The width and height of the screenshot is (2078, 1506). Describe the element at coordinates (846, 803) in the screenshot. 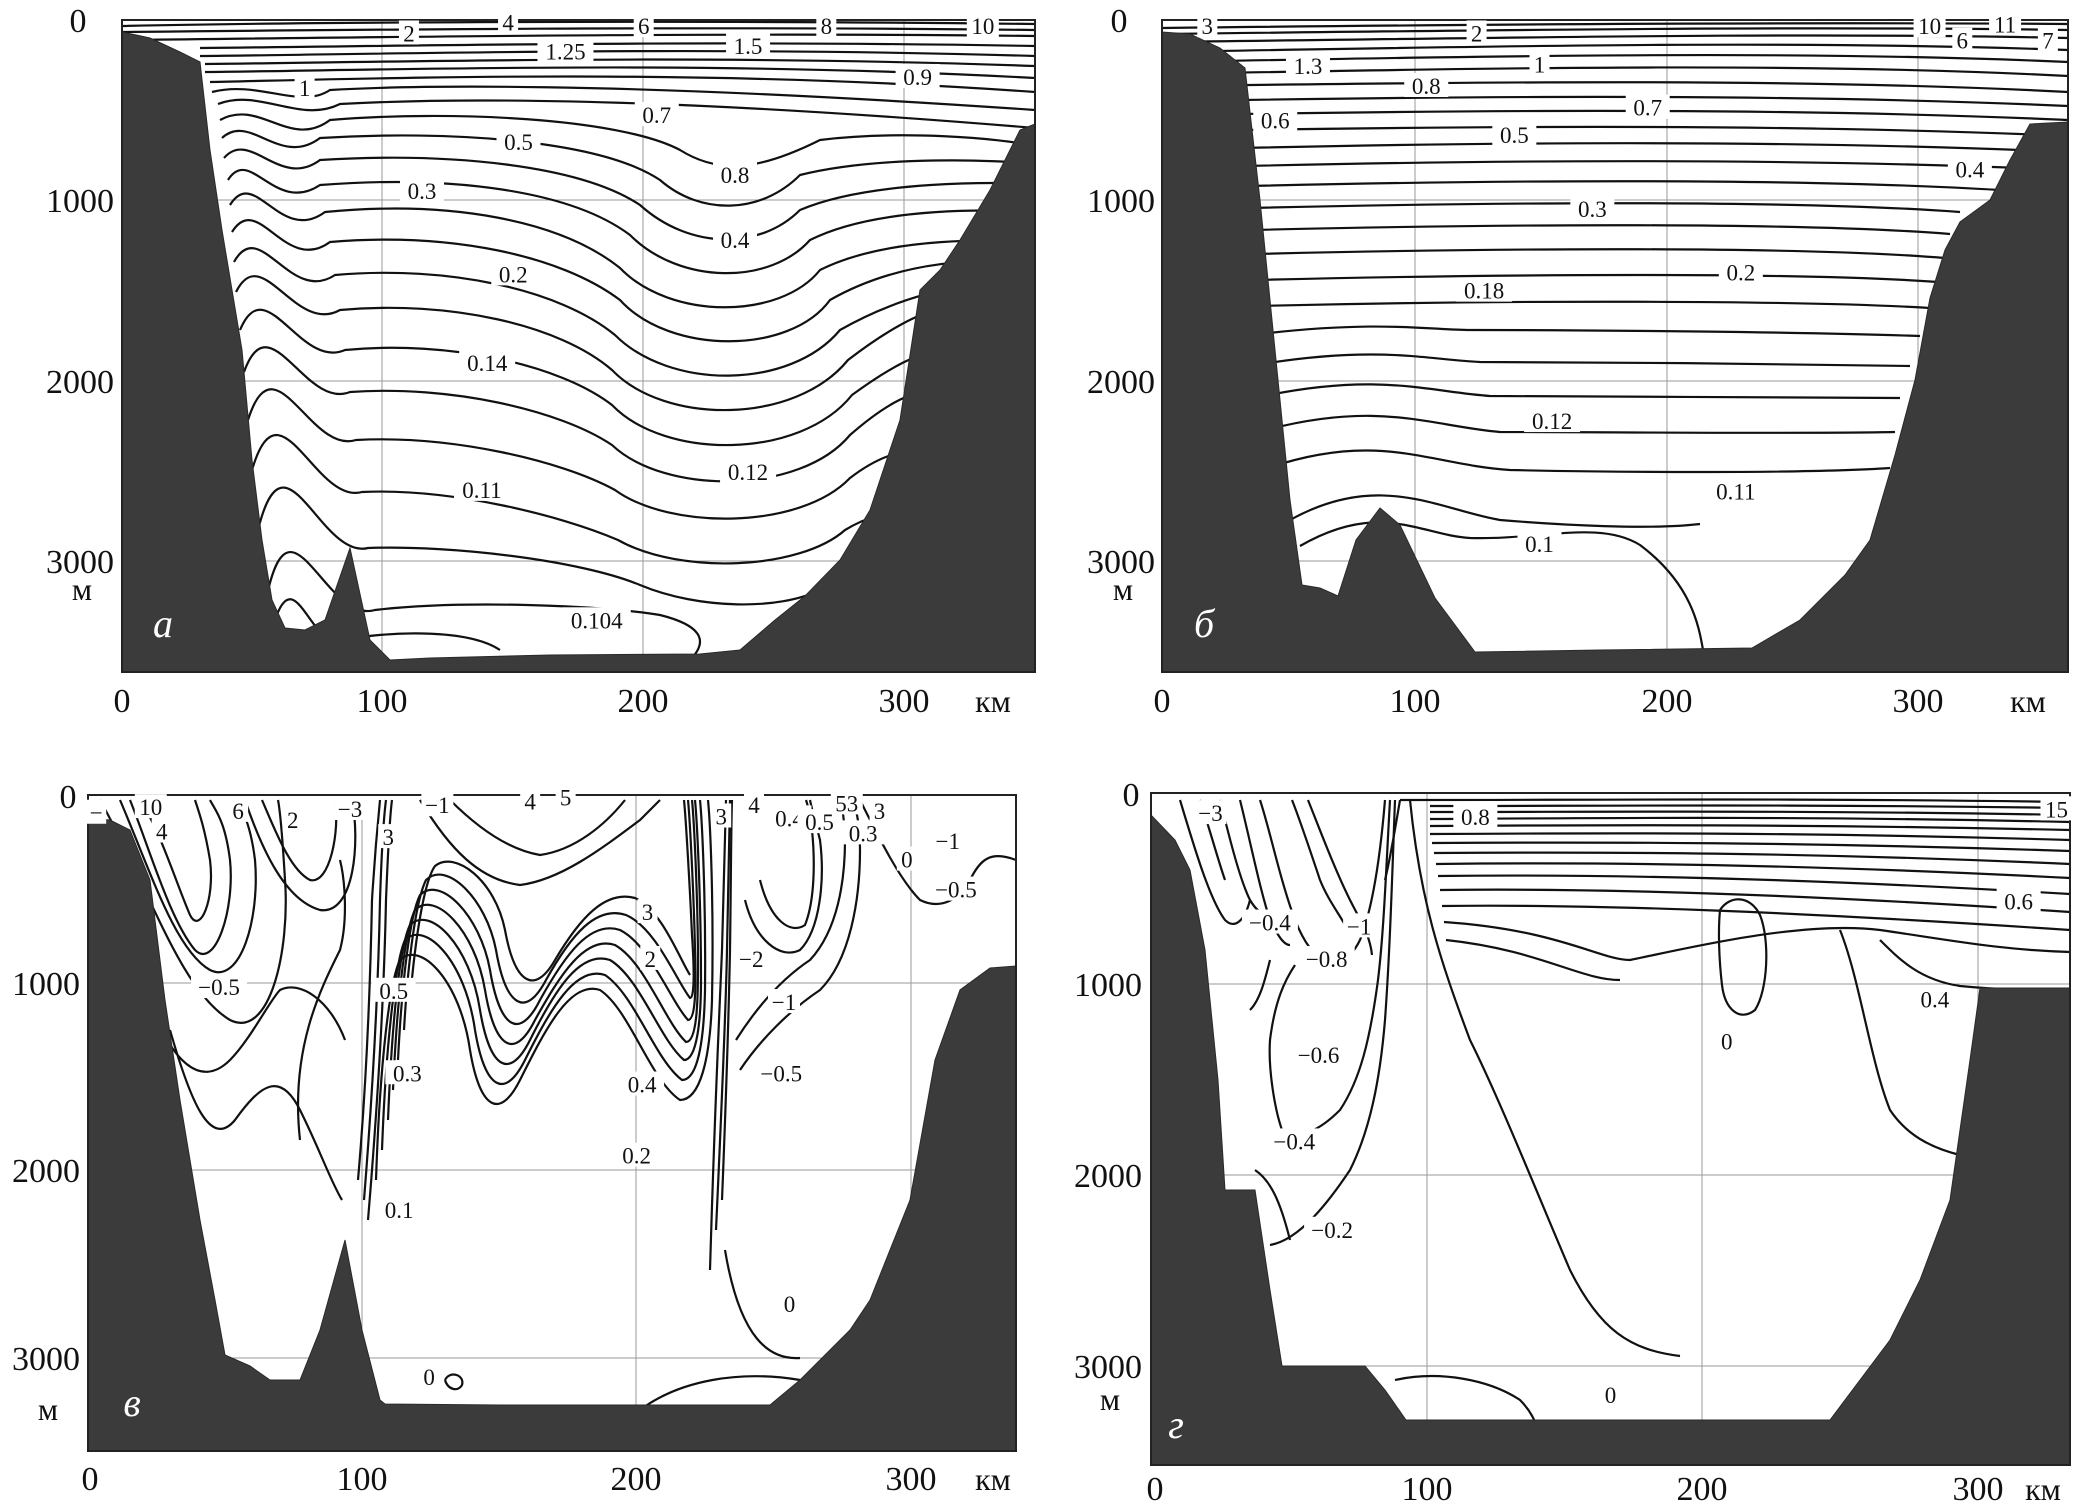

I see `contour-label: 53` at that location.